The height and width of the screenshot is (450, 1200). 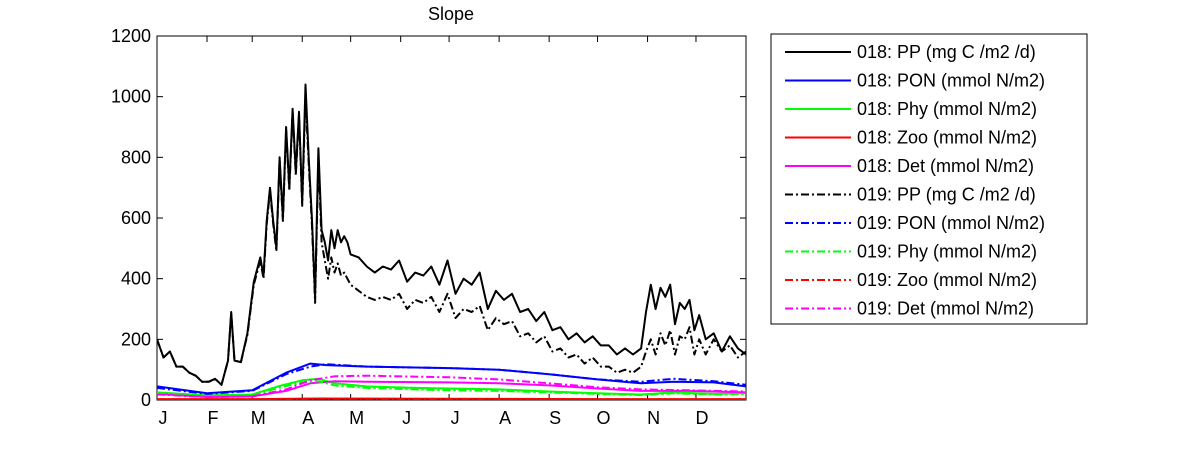 I want to click on y-tick-label: 800, so click(x=136, y=157).